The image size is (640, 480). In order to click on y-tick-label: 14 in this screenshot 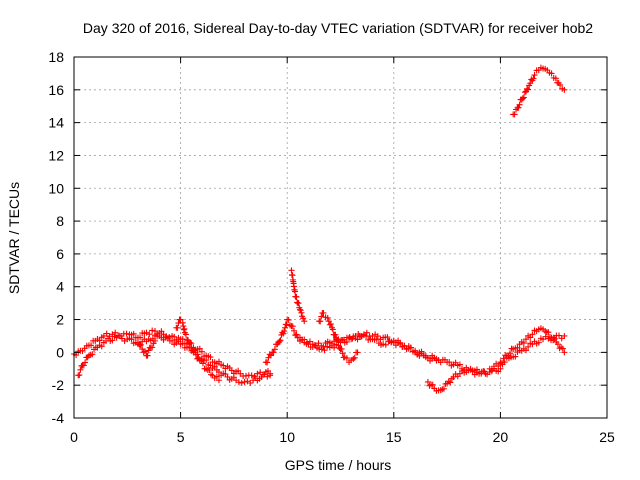, I will do `click(56, 123)`.